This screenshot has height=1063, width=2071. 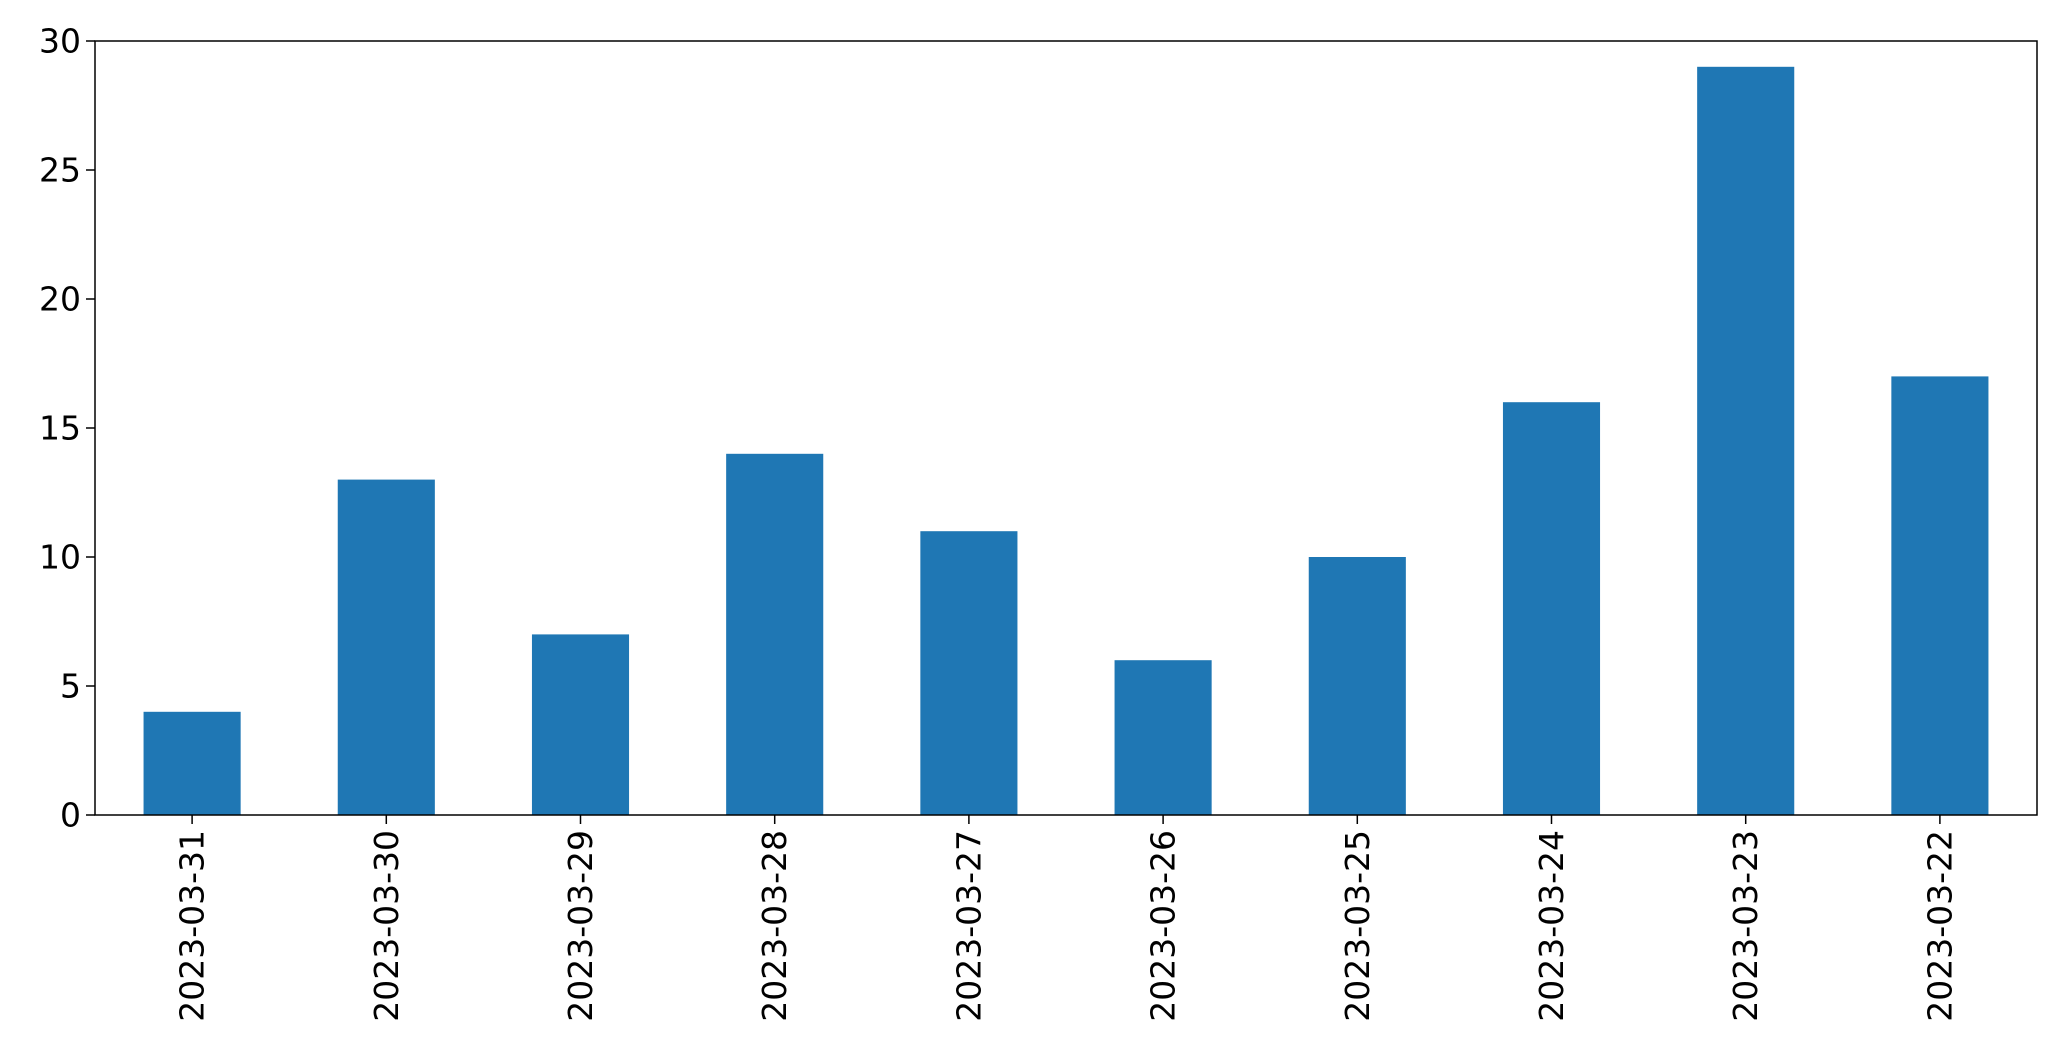 What do you see at coordinates (580, 926) in the screenshot?
I see `x-tick-label: 2023-03-29` at bounding box center [580, 926].